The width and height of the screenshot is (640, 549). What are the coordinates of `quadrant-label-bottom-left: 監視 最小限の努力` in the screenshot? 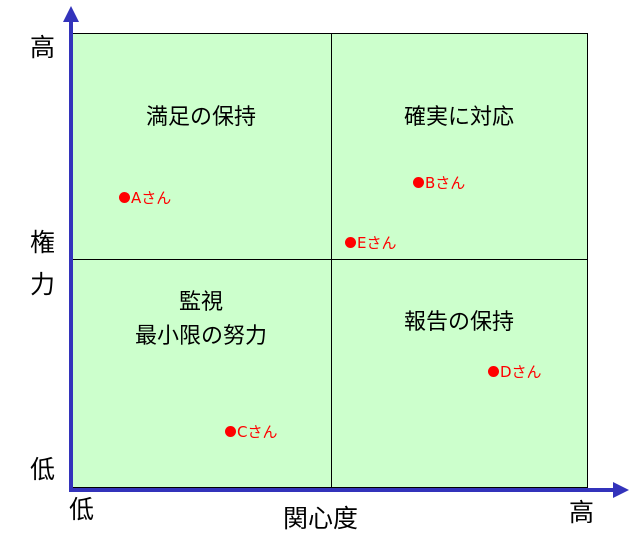 It's located at (200, 319).